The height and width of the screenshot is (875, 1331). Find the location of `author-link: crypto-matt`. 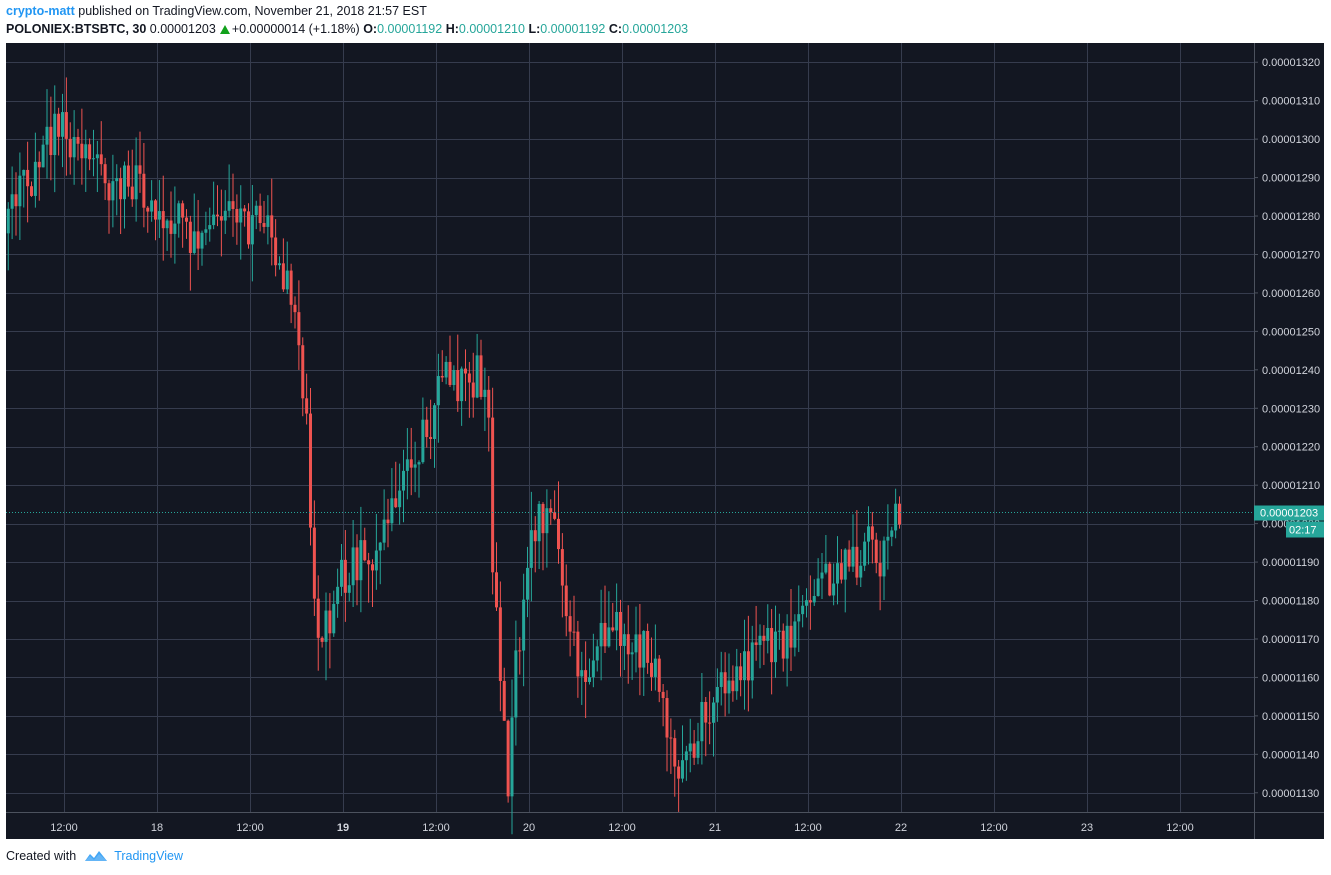

author-link: crypto-matt is located at coordinates (40, 11).